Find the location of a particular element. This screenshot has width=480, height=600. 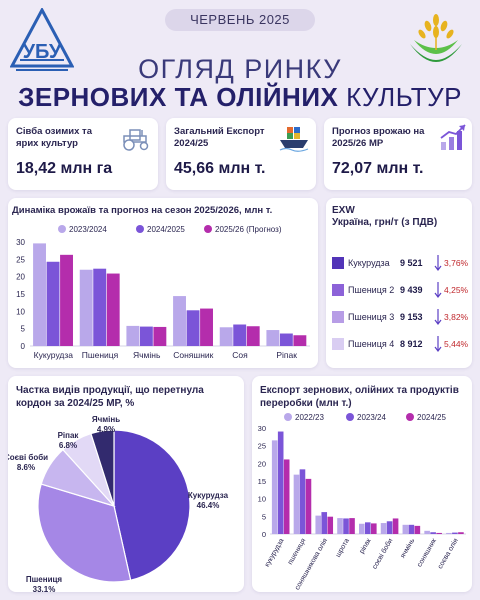

exw-price-change: 4,25% is located at coordinates (456, 290).